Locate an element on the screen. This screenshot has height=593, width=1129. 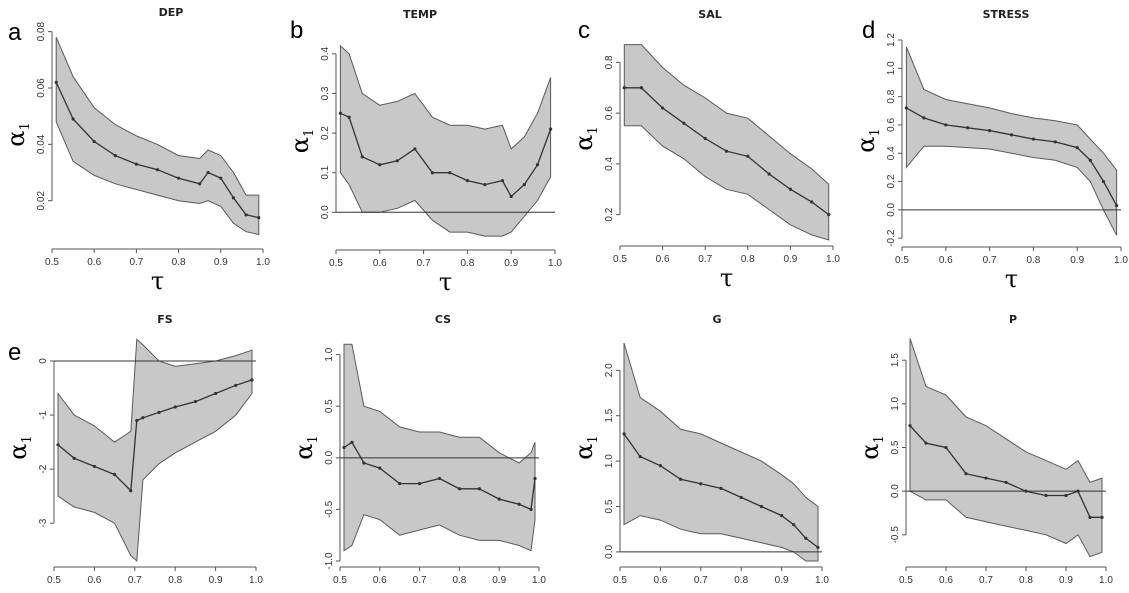
y-tick-label: 2.0 is located at coordinates (609, 370).